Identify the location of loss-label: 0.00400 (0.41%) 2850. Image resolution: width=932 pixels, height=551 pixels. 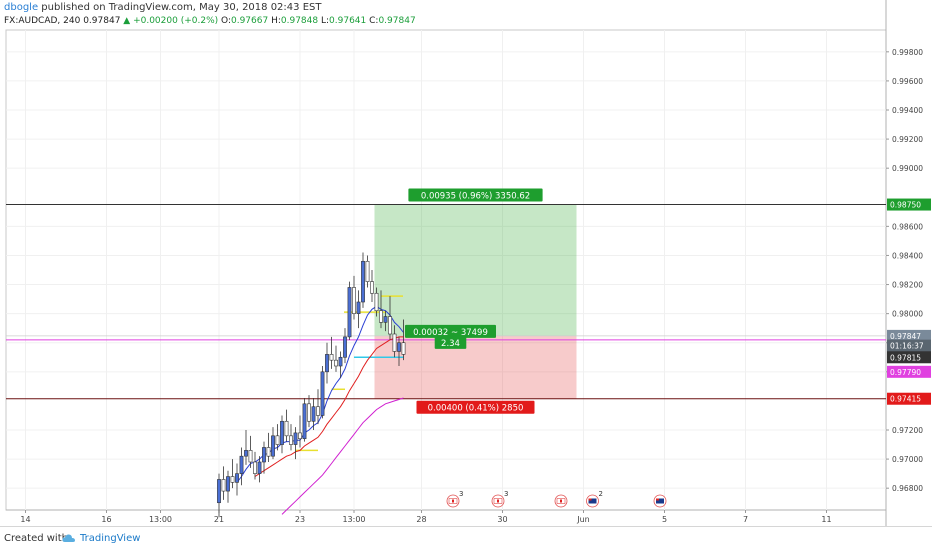
(476, 409).